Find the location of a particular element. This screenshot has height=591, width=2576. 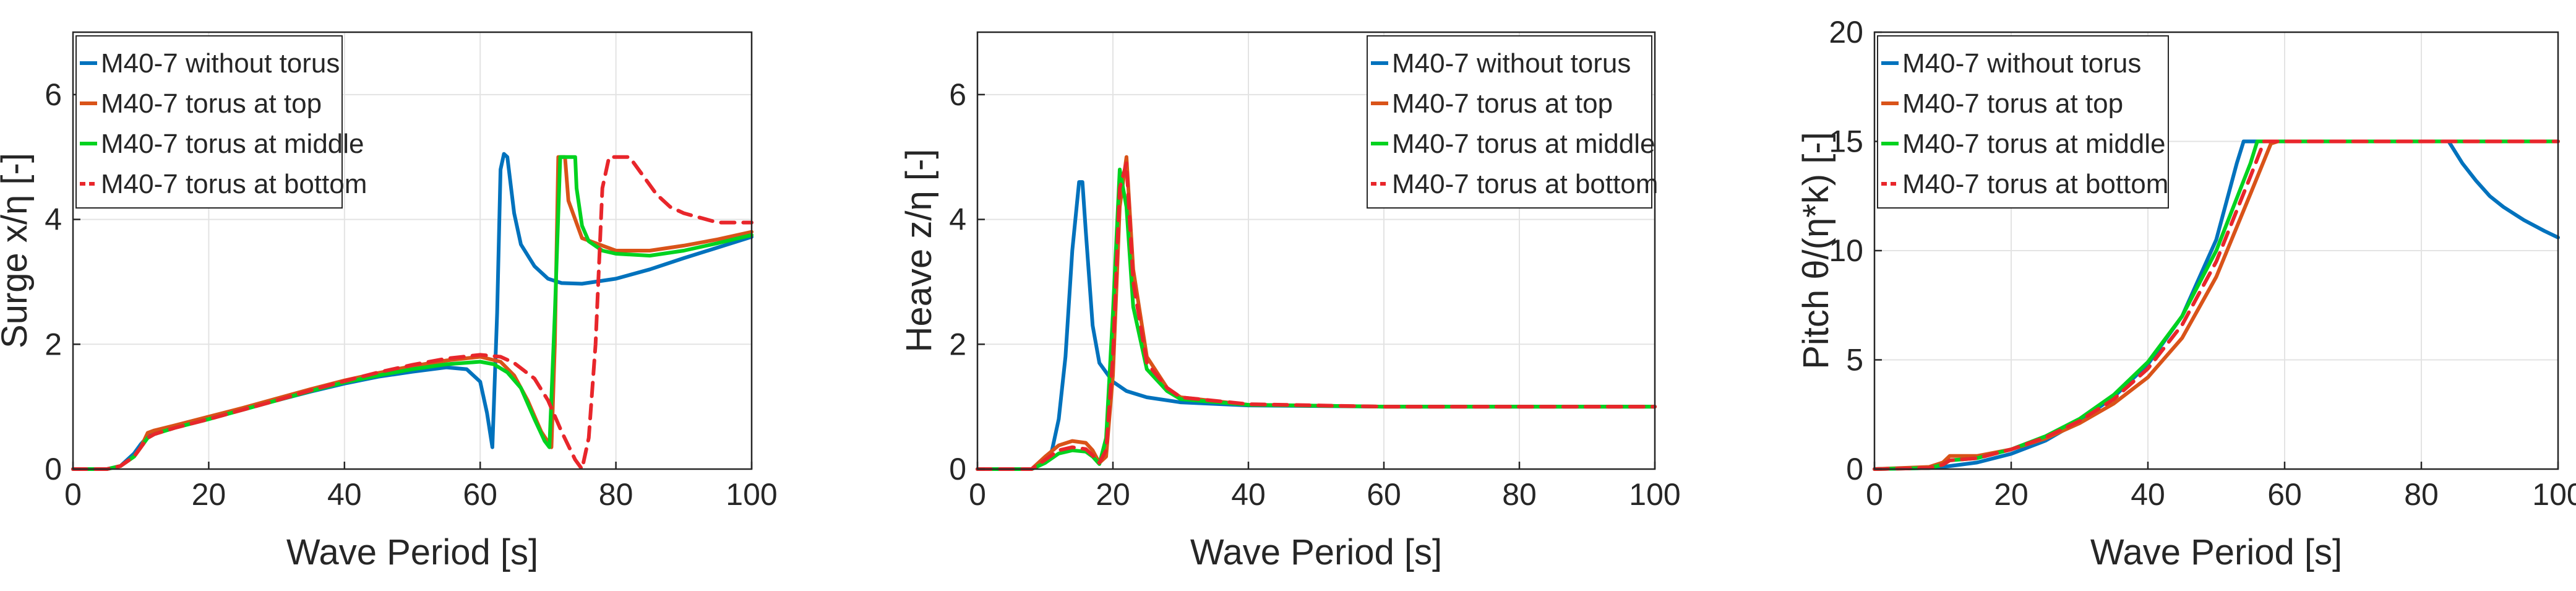

y-tick-label: 20 is located at coordinates (1846, 32).